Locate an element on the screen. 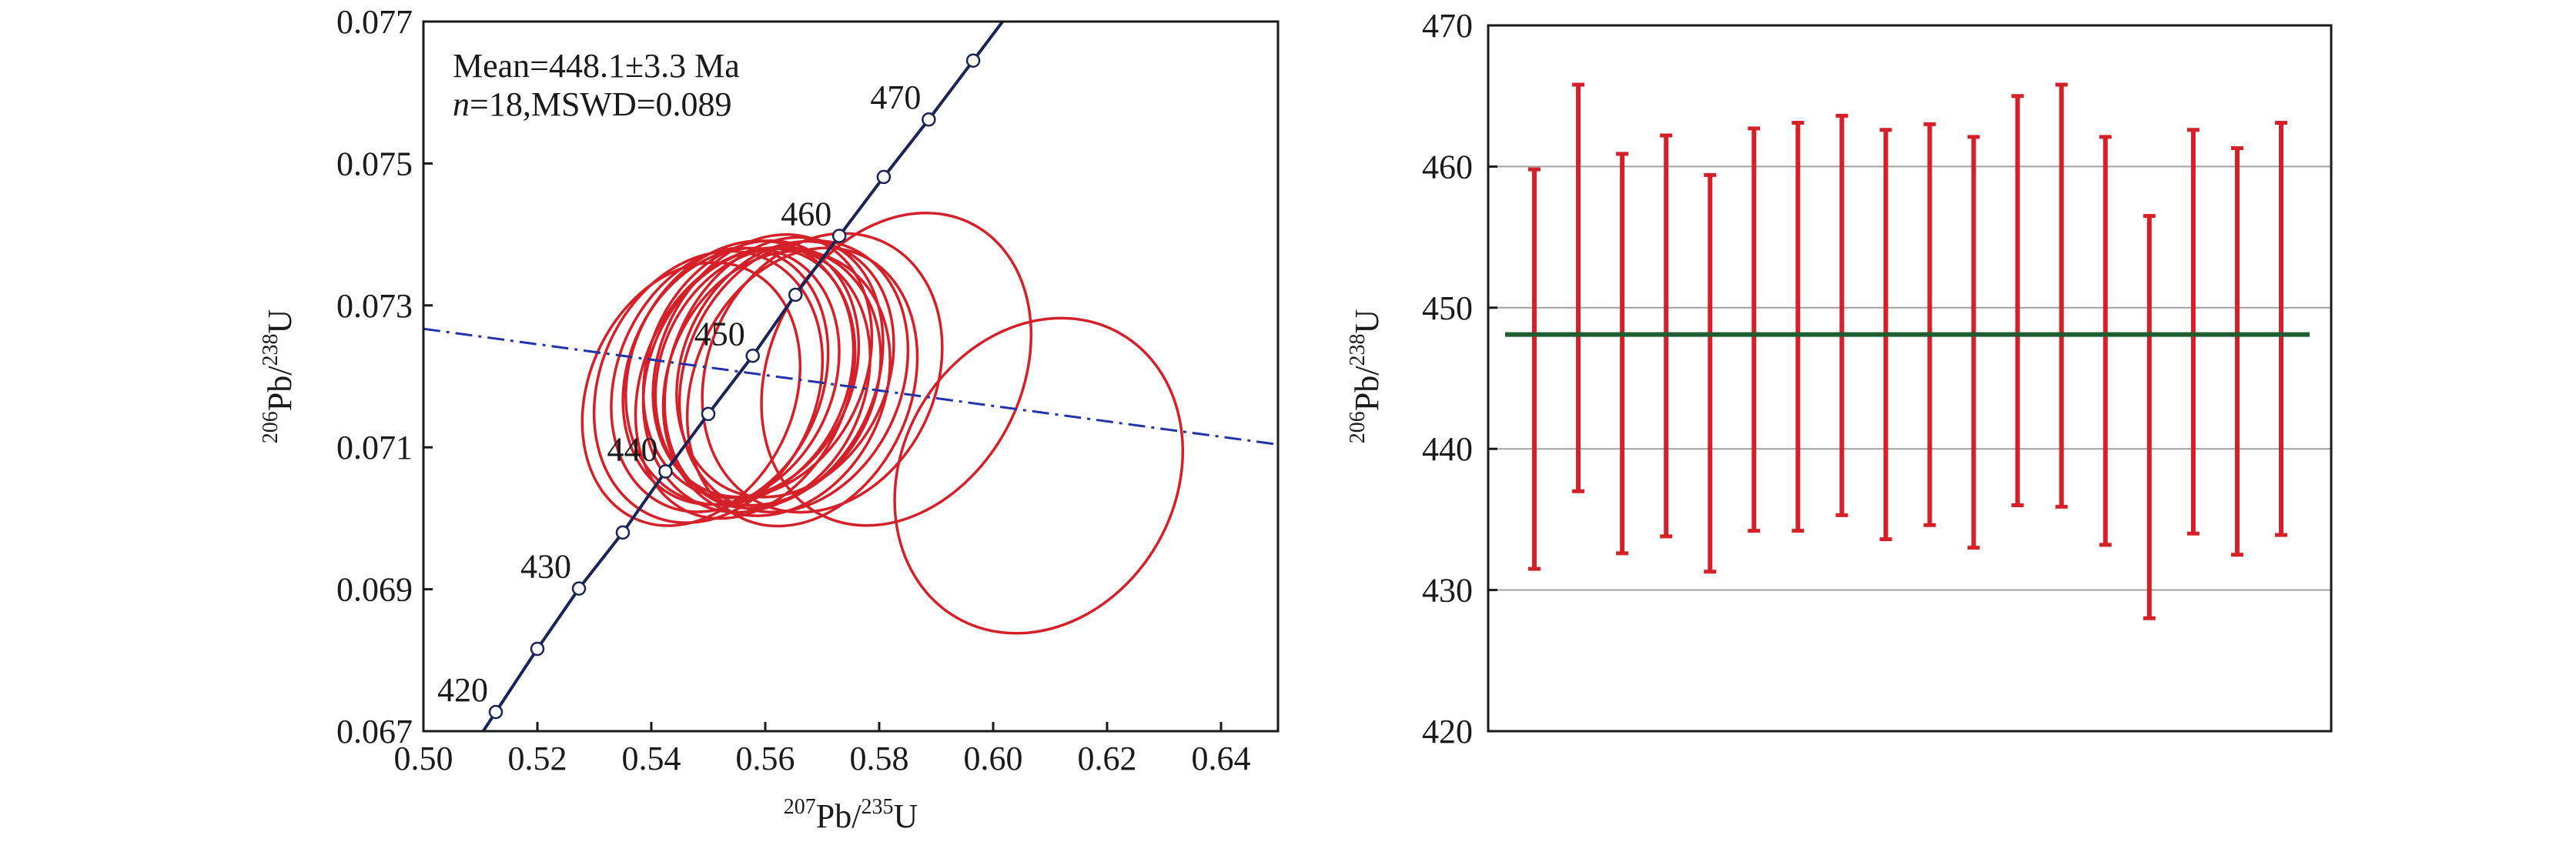 Image resolution: width=2576 pixels, height=842 pixels. age-label: 420 is located at coordinates (463, 690).